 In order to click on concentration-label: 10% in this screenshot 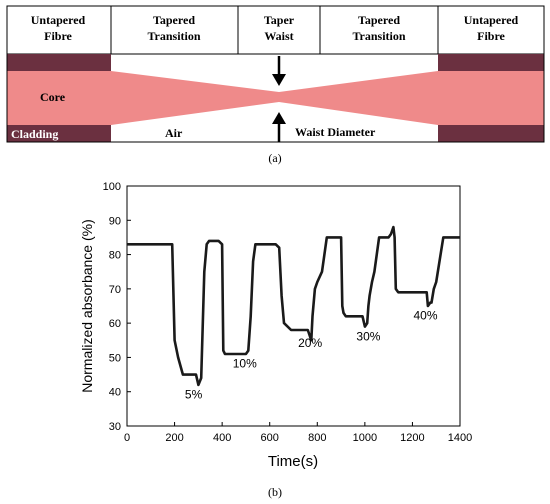, I will do `click(245, 364)`.